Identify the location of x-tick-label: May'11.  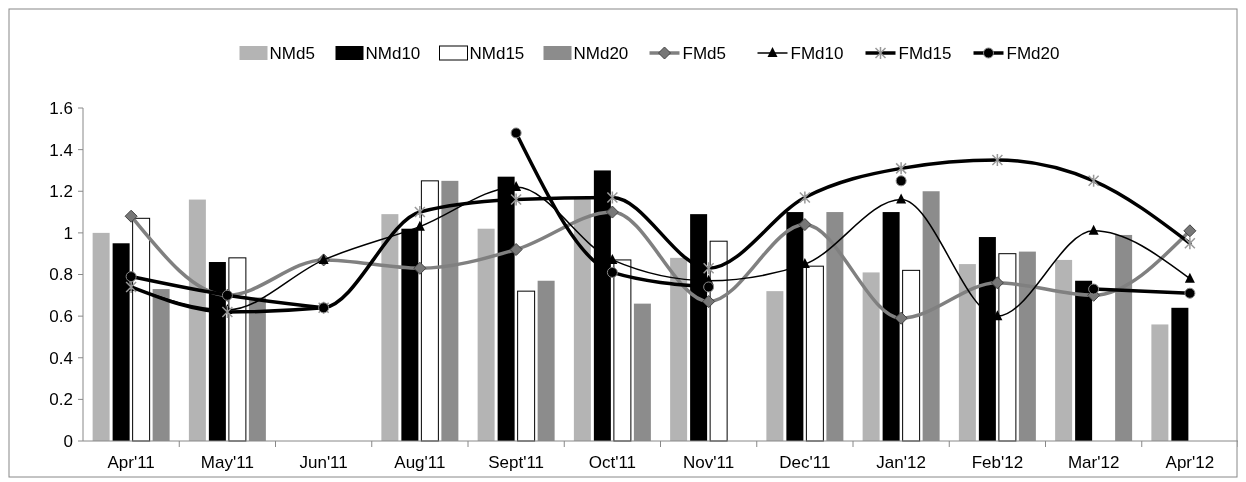
(227, 462).